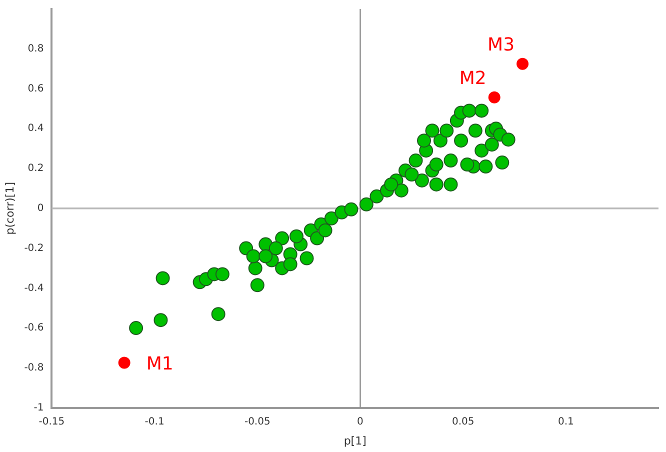  I want to click on y-tick-label: -1, so click(39, 408).